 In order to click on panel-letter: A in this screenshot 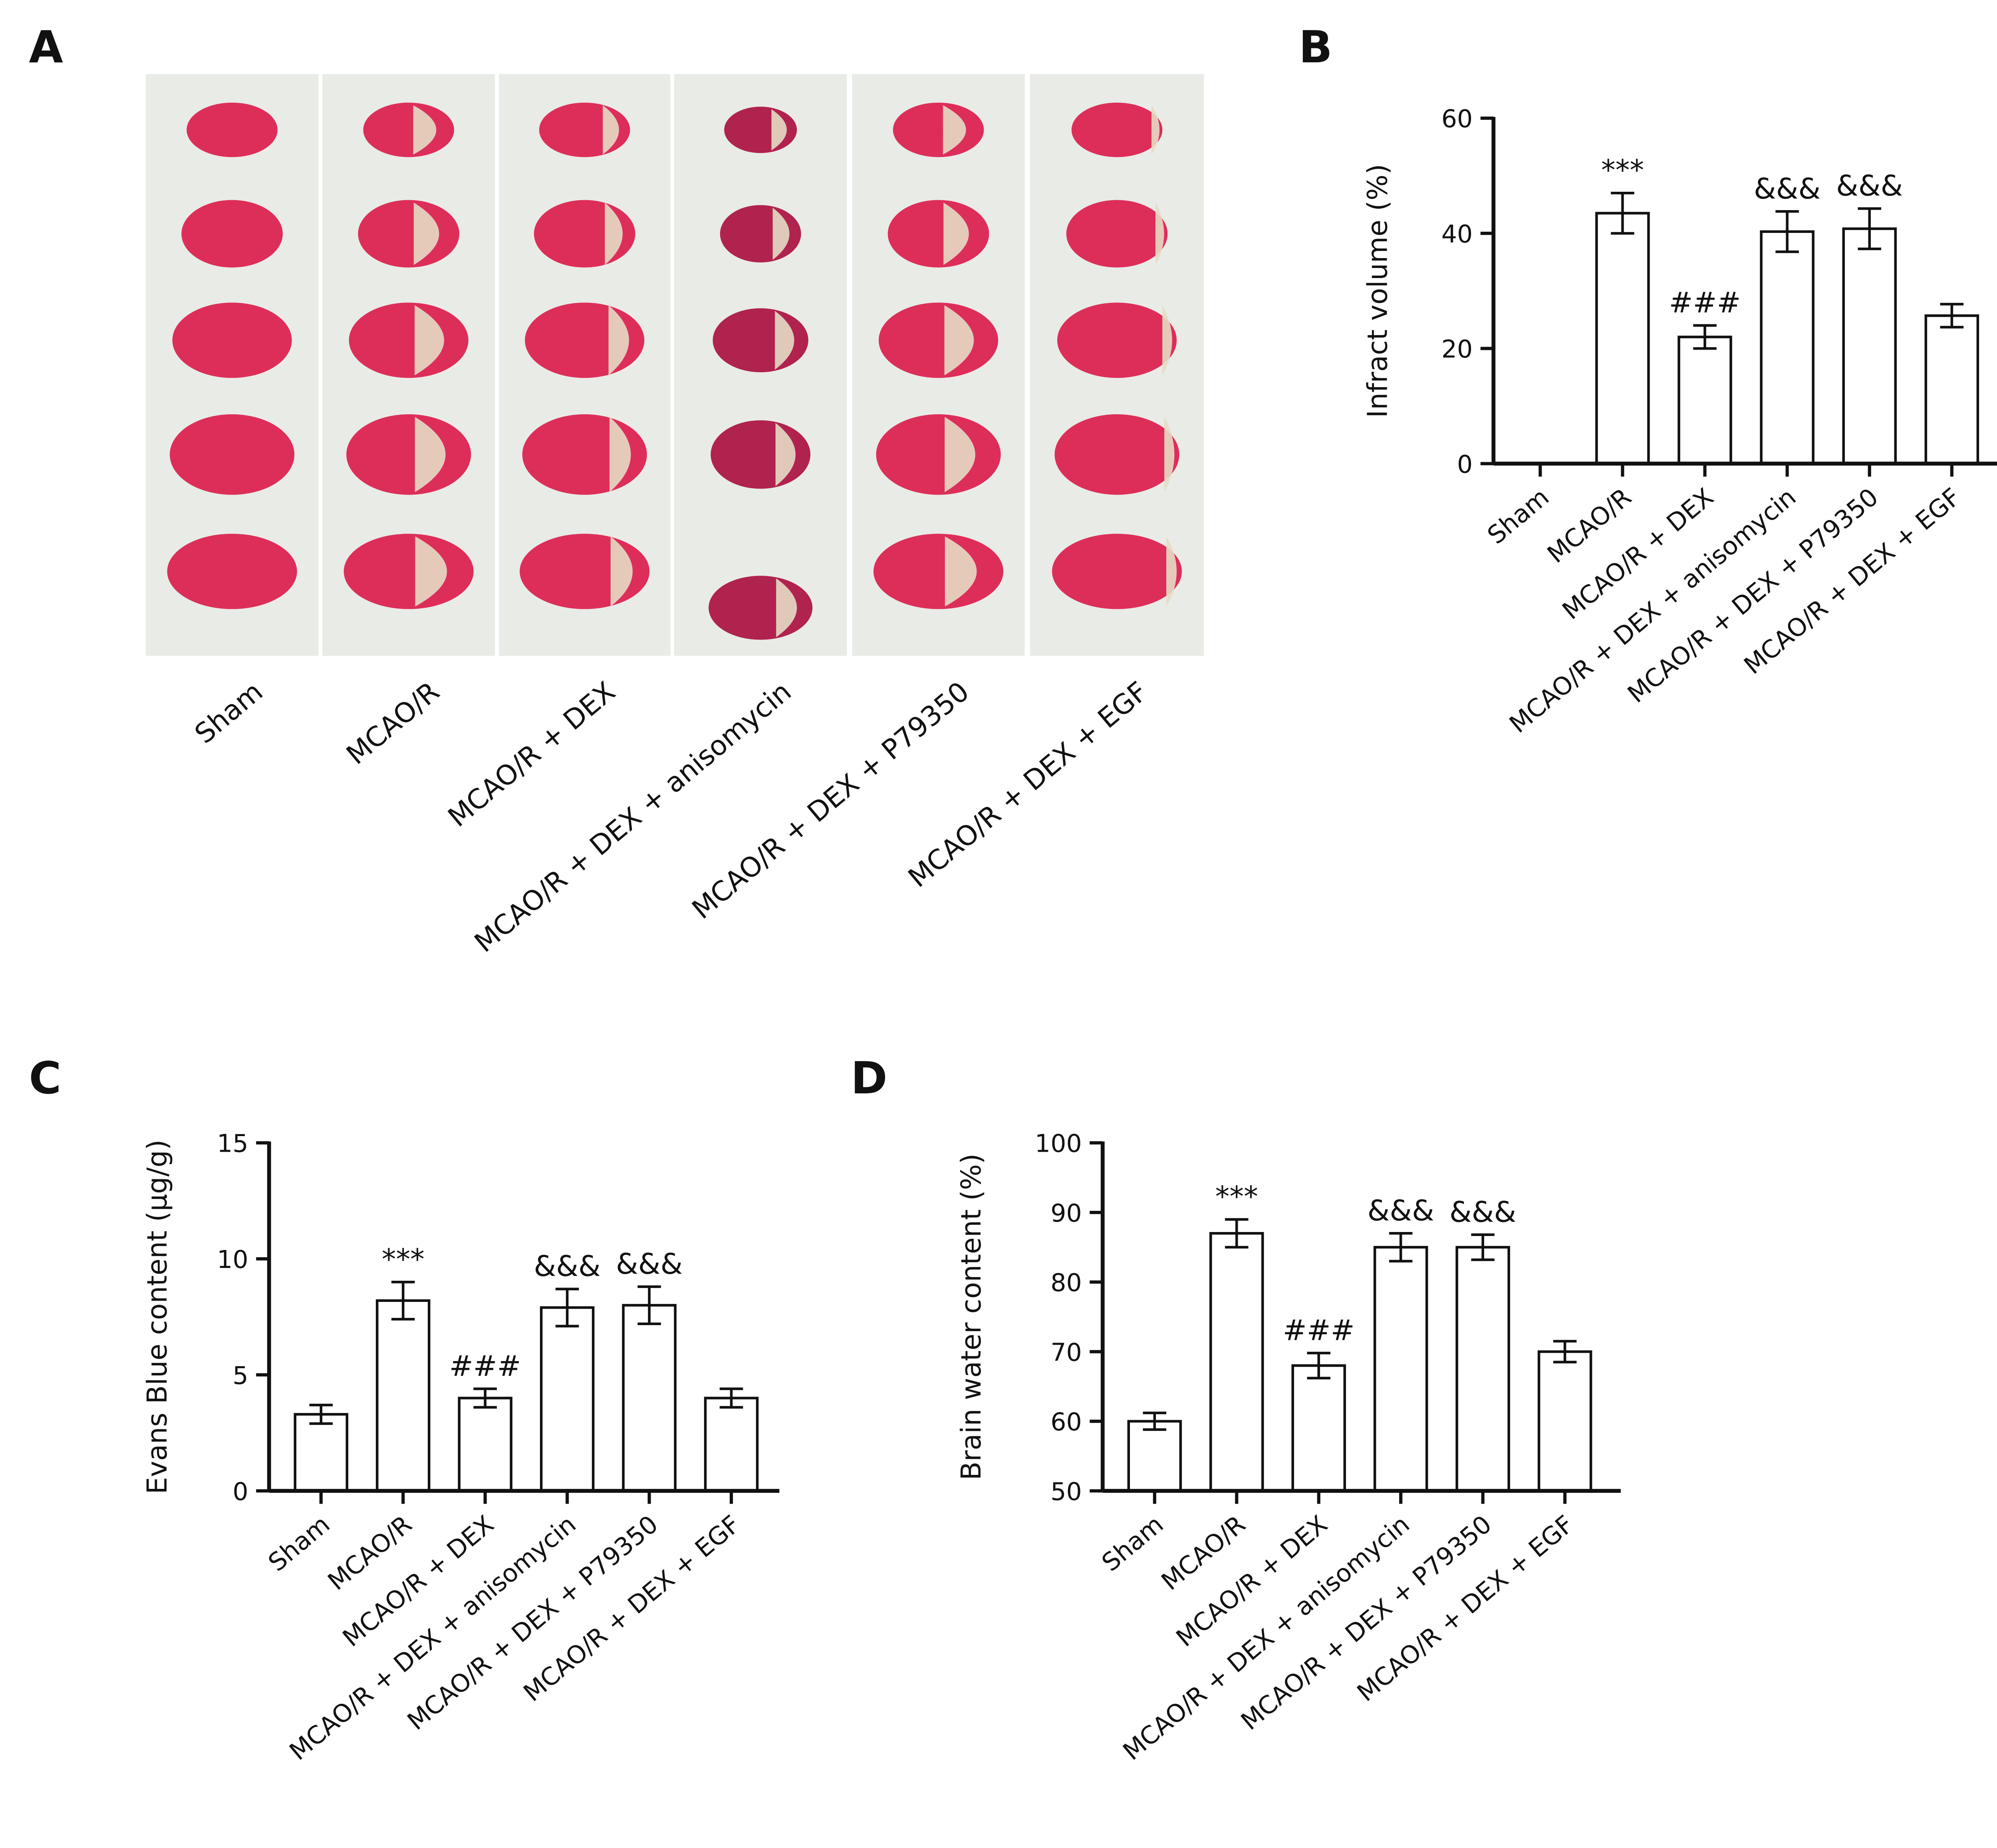, I will do `click(46, 47)`.